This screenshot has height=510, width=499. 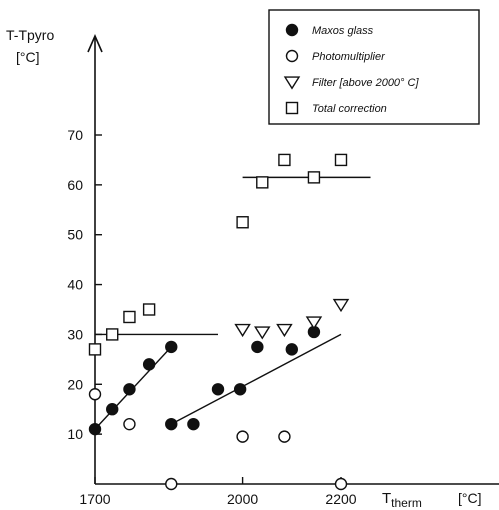 What do you see at coordinates (292, 108) in the screenshot?
I see `legend-marker-open-square` at bounding box center [292, 108].